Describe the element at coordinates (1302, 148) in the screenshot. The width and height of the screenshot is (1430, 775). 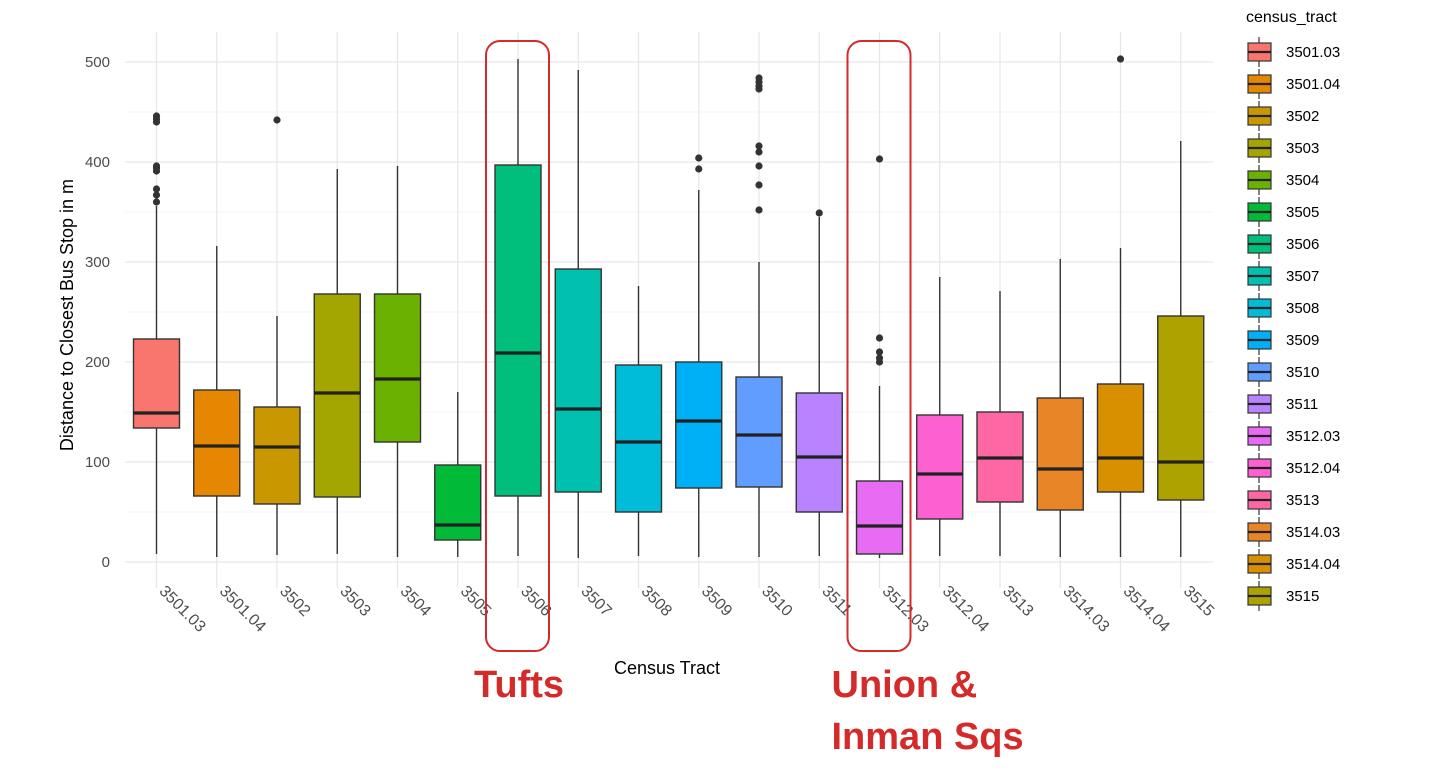
I see `legend-label: 3503` at that location.